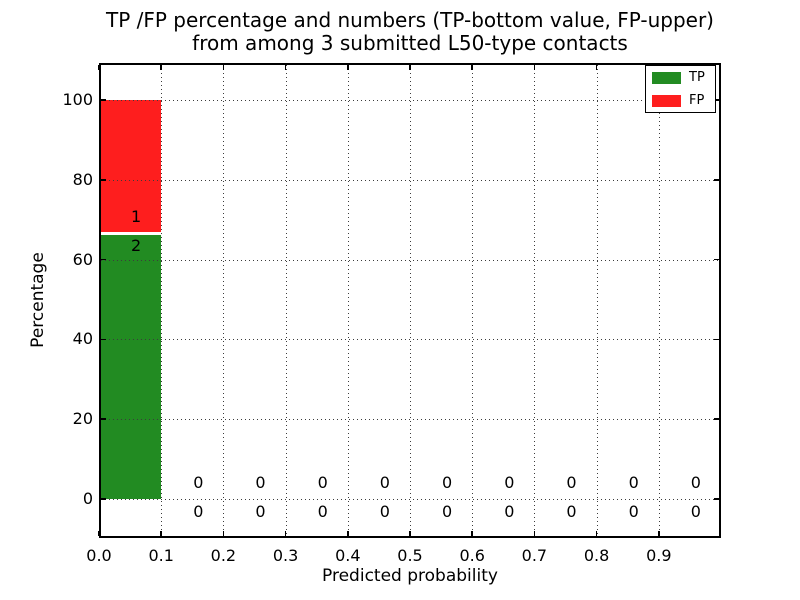  I want to click on bar-segment-divider, so click(131, 233).